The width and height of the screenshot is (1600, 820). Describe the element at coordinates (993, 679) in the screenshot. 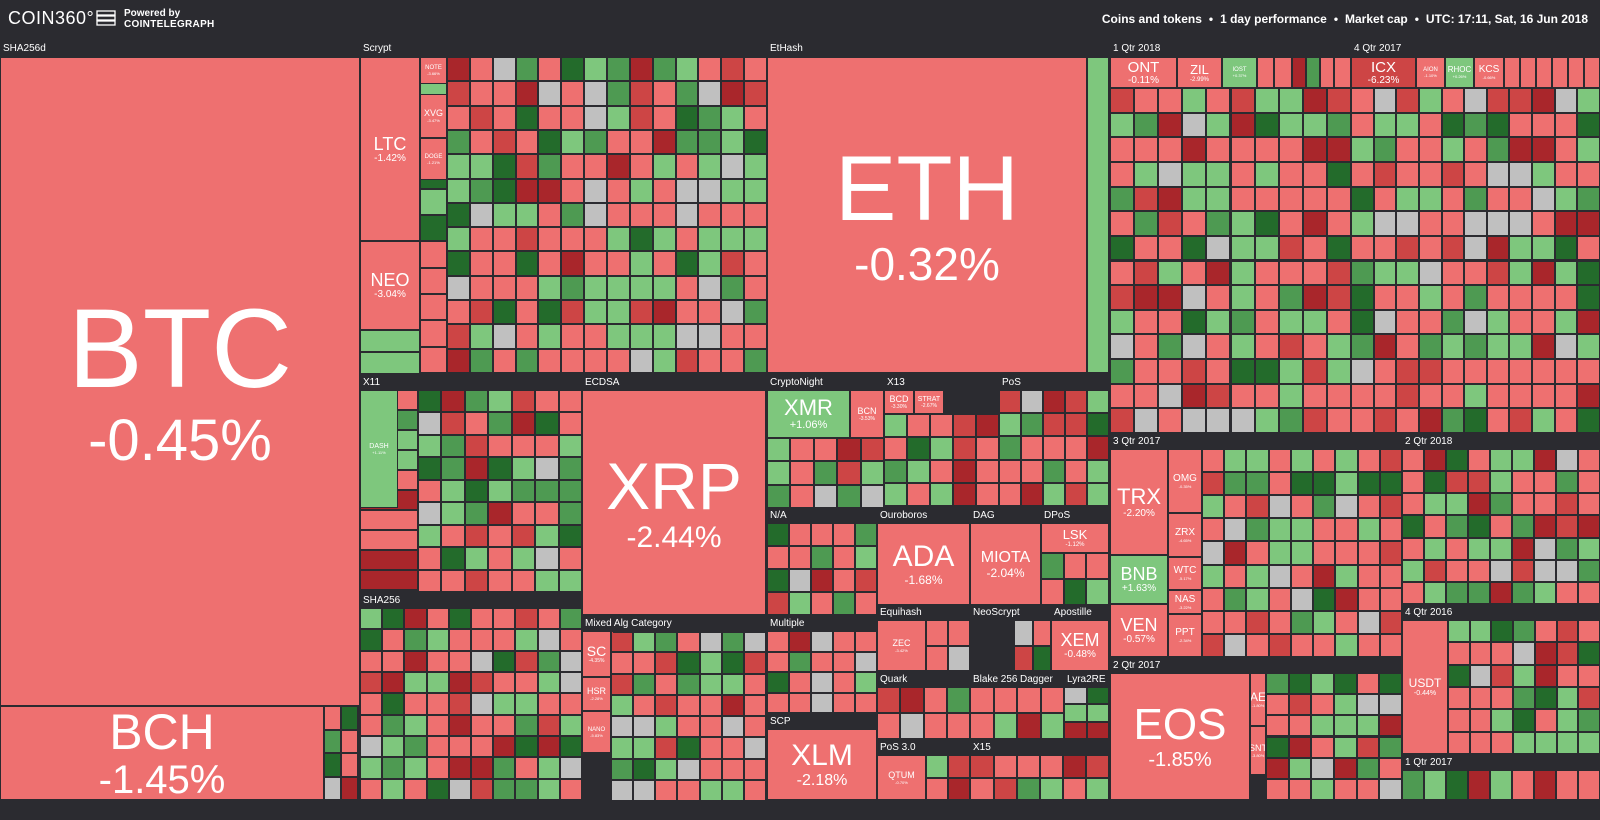

I see `group-label: Blake 256` at that location.